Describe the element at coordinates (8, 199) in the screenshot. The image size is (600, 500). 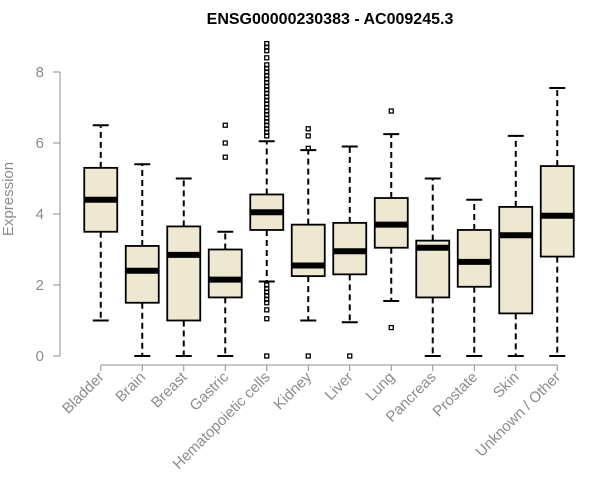
I see `y-axis-label: Expression` at that location.